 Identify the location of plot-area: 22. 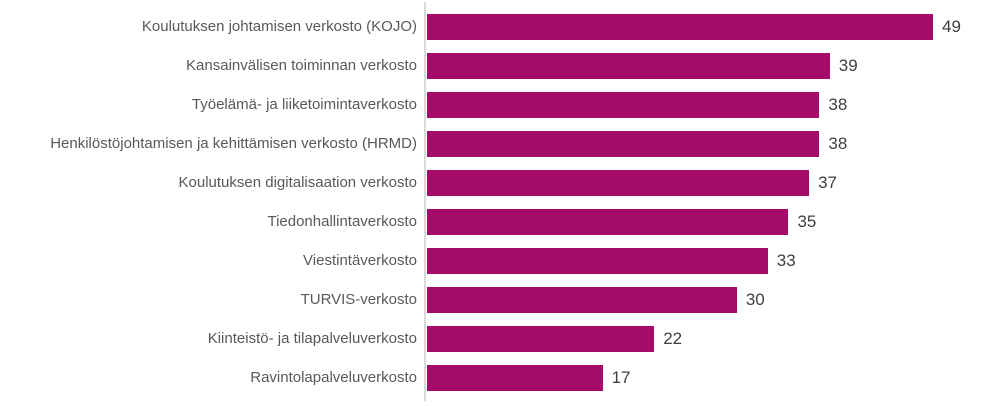
(711, 338).